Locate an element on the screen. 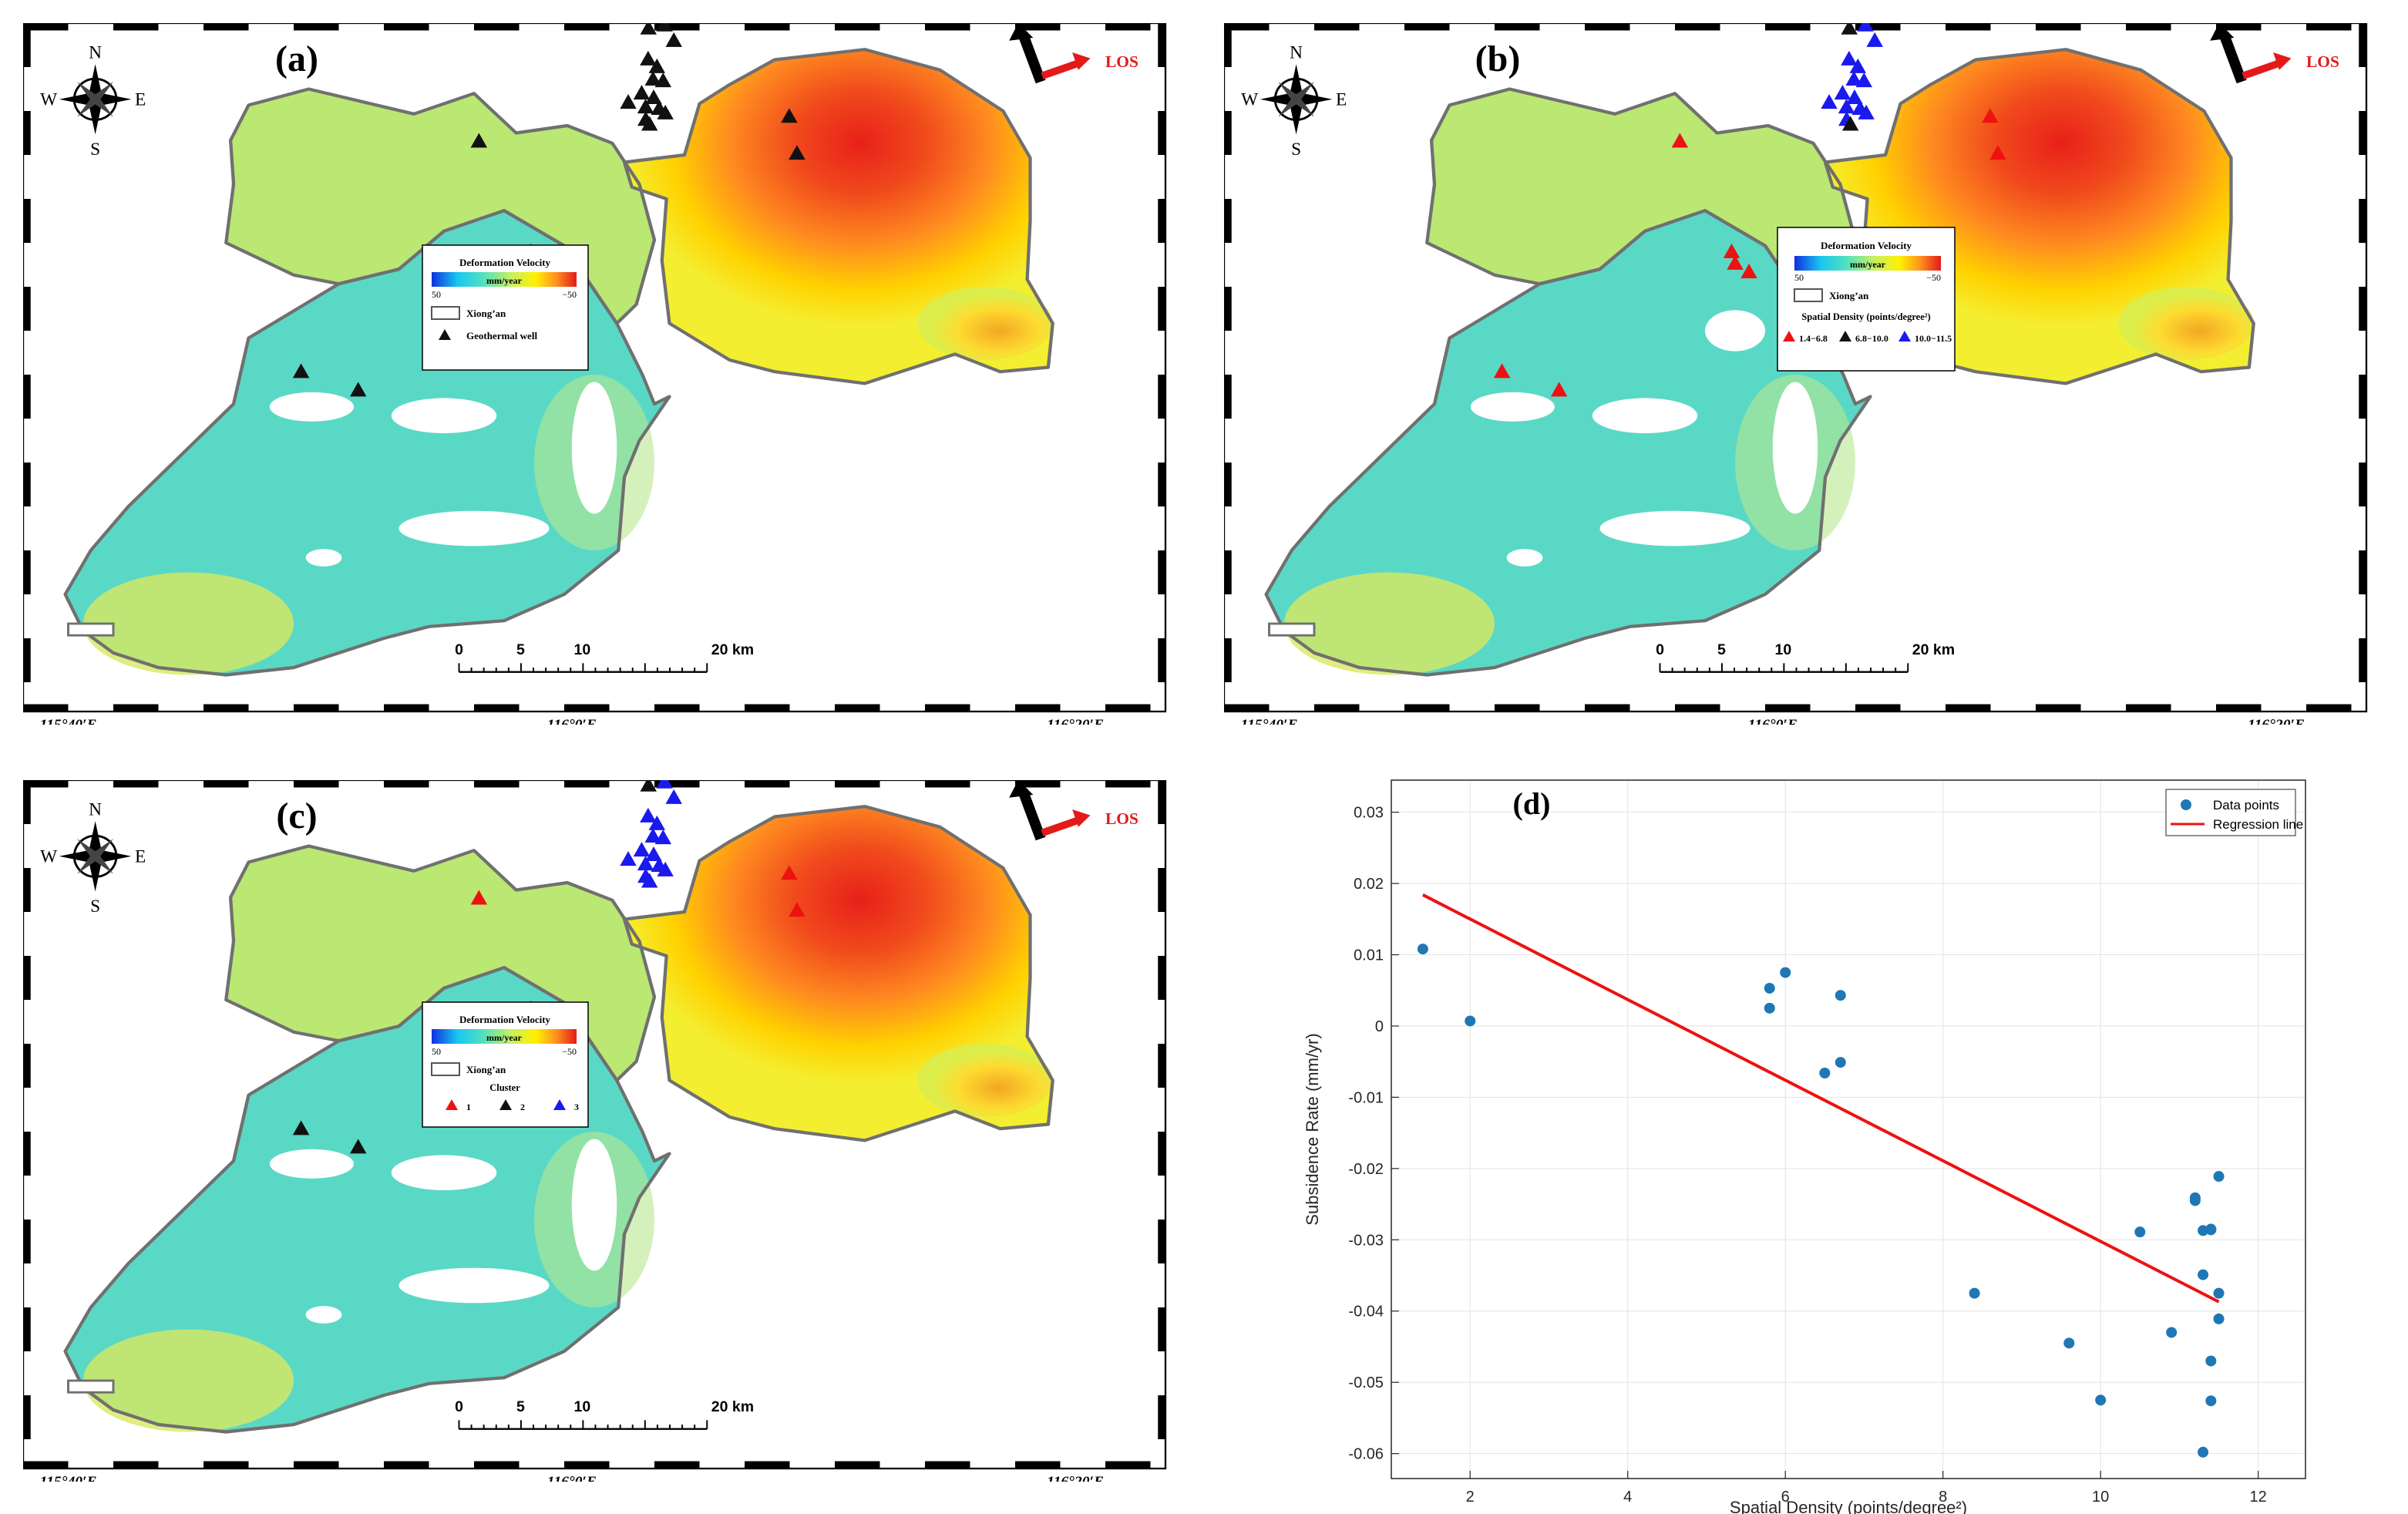 This screenshot has width=2408, height=1514. y-tick-label: -0.03 is located at coordinates (1366, 1240).